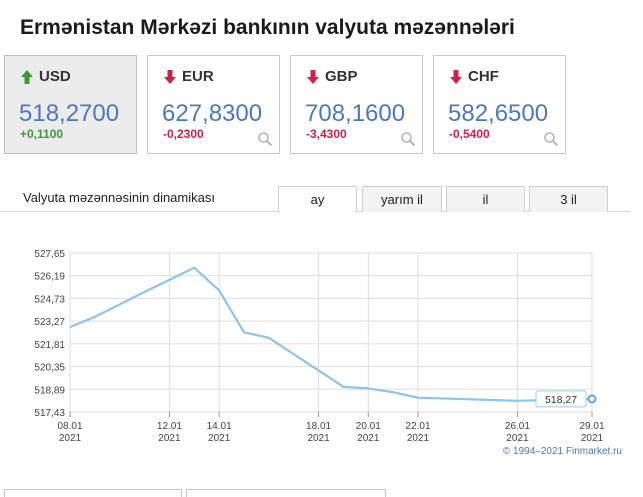  I want to click on currency-card-usd: USD 518,2700 +0,1100, so click(70, 104).